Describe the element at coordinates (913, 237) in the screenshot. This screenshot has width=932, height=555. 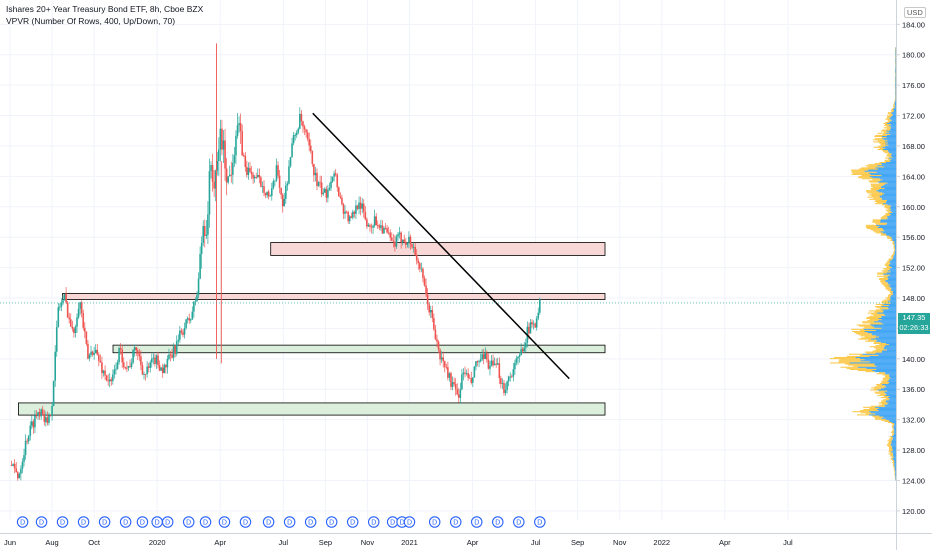
I see `price-tick-label: 156.00` at that location.